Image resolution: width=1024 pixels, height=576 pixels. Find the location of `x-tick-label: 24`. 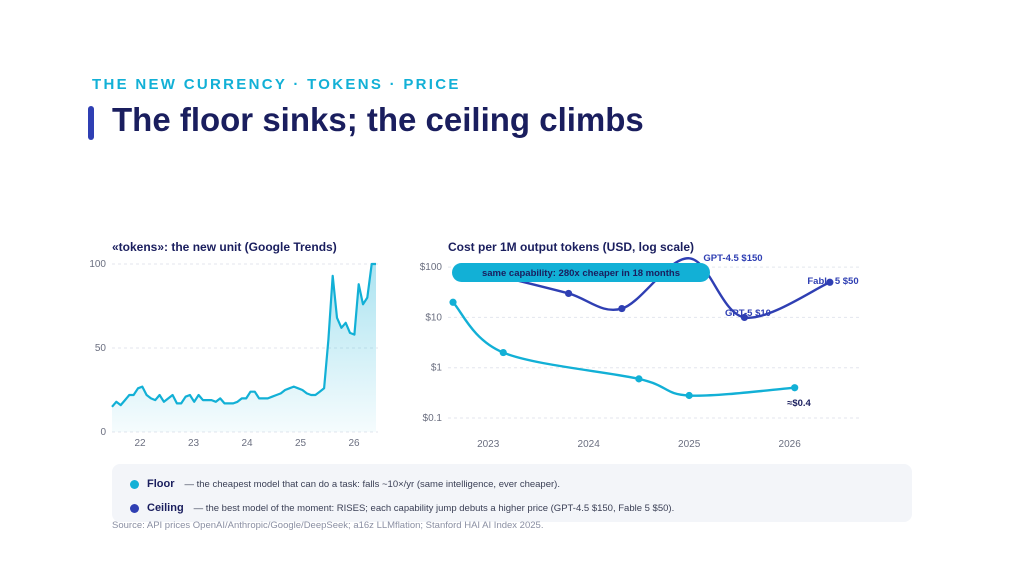

x-tick-label: 24 is located at coordinates (247, 443).